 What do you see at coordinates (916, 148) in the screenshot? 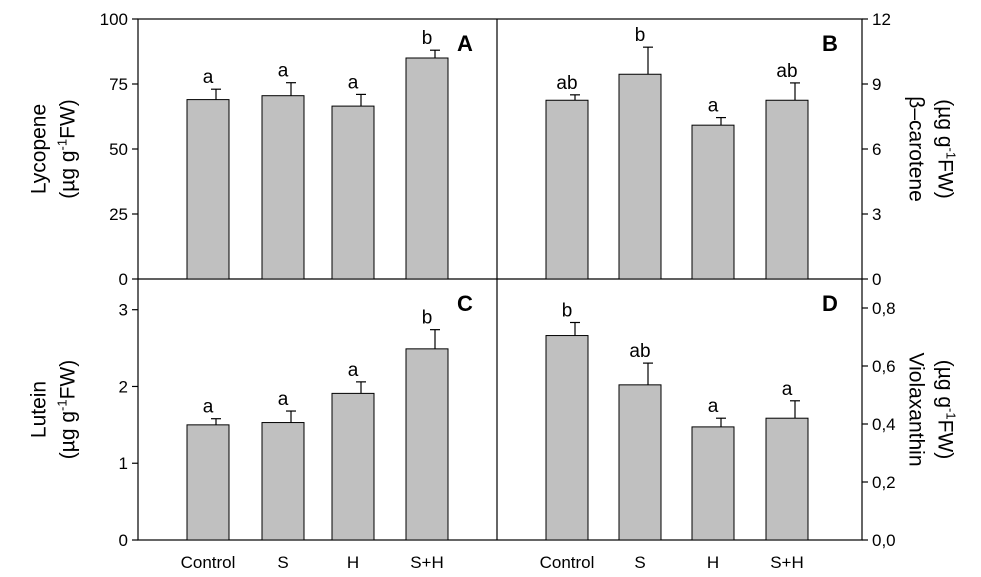
I see `y-axis-label-line1: β–carotene` at bounding box center [916, 148].